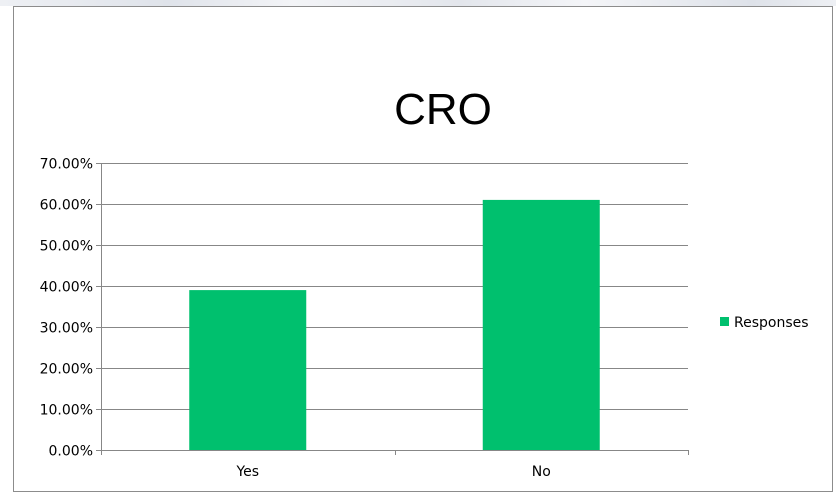  I want to click on y-tick-label: 40.00%, so click(66, 288).